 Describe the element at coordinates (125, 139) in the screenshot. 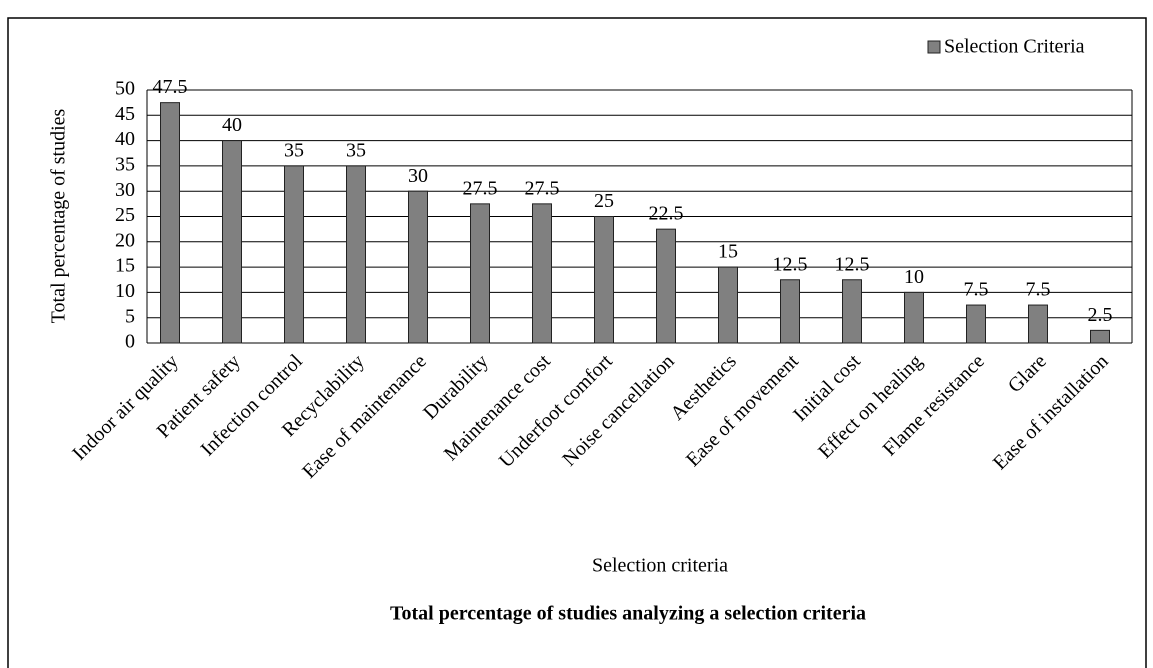

I see `y-tick-label: 40` at that location.